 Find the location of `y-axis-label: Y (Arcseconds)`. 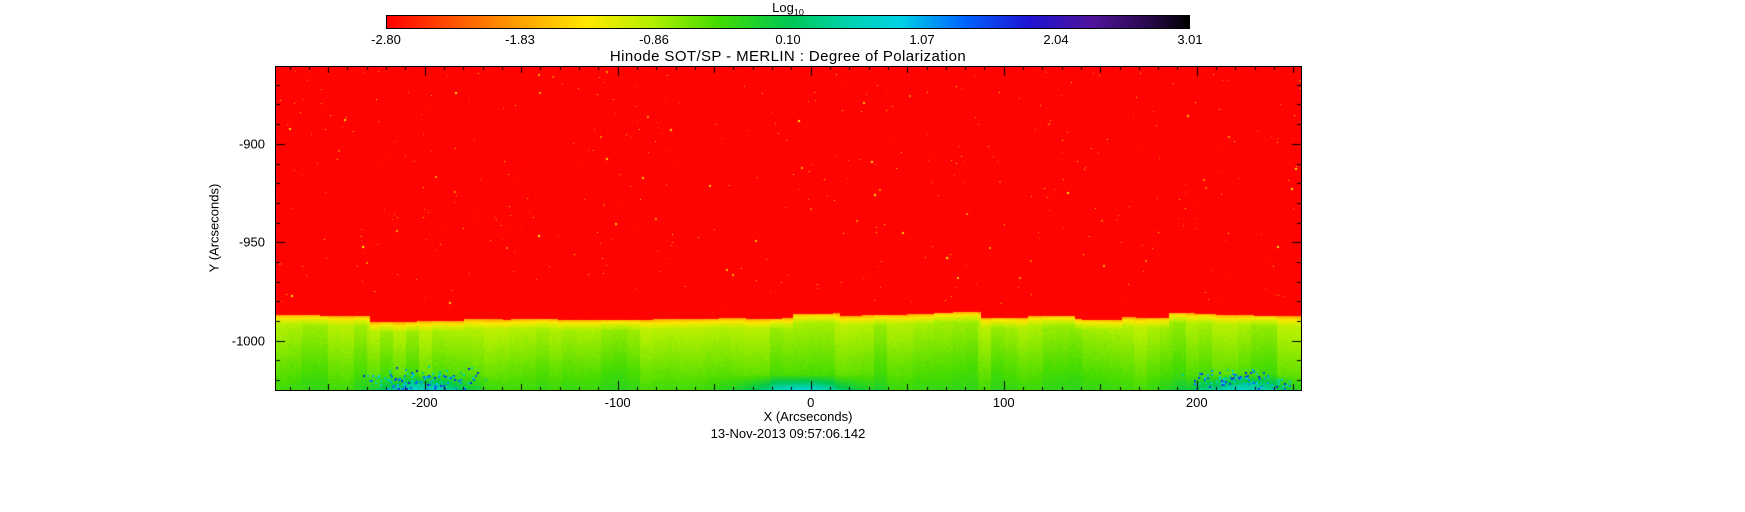

y-axis-label: Y (Arcseconds) is located at coordinates (214, 228).